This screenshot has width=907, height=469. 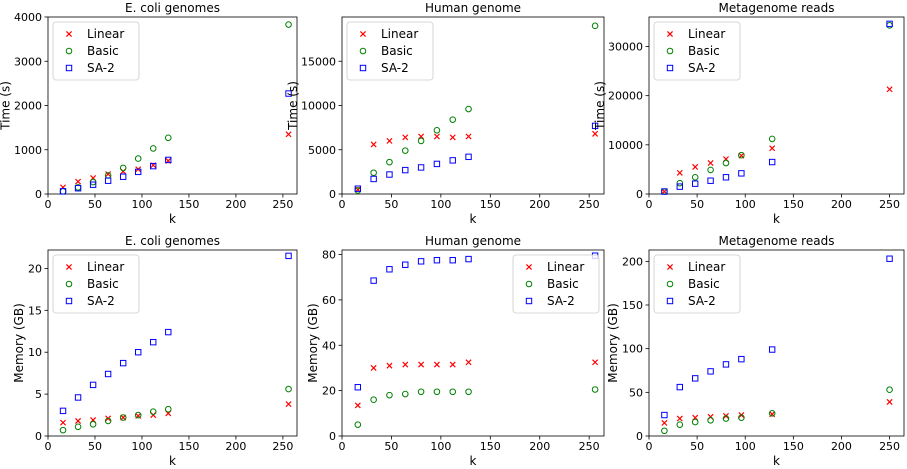 I want to click on legend-box, so click(x=96, y=51).